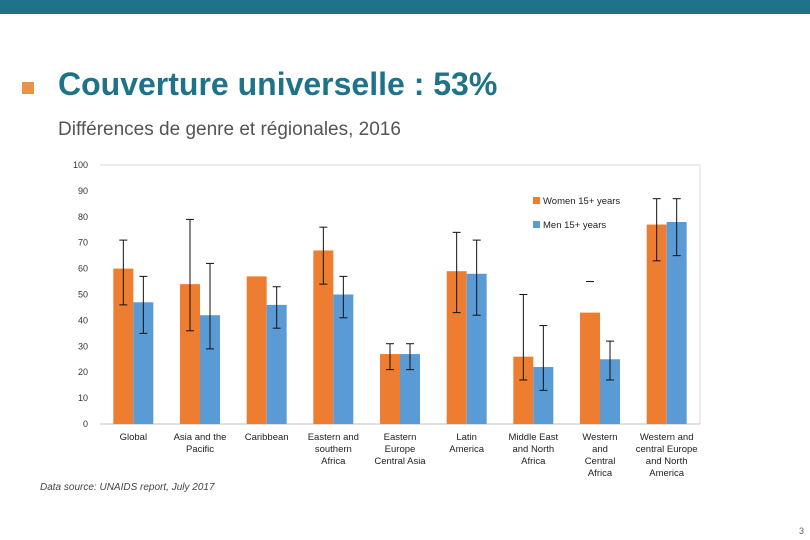 The width and height of the screenshot is (810, 540). Describe the element at coordinates (267, 437) in the screenshot. I see `x-tick-label: Caribbean` at that location.